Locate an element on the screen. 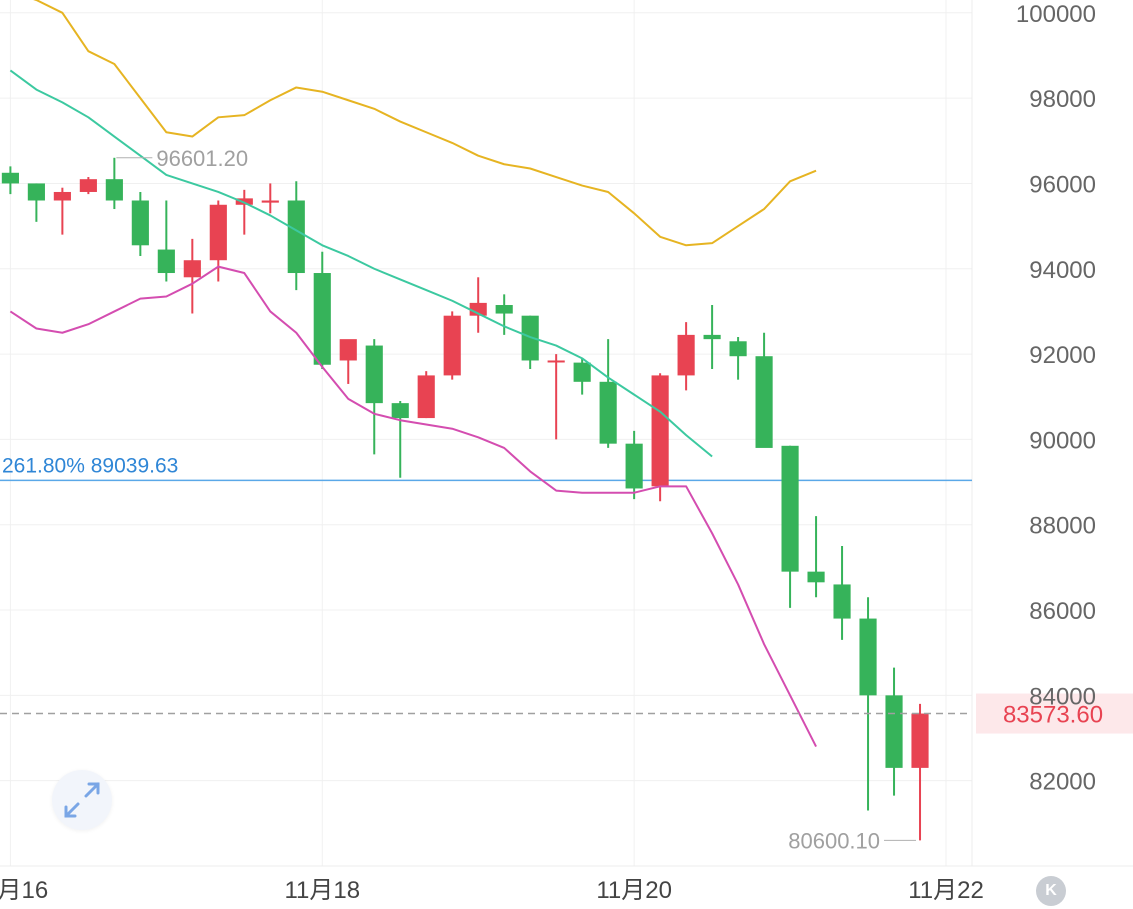 Image resolution: width=1133 pixels, height=909 pixels. x-tick-label: 11月18 is located at coordinates (322, 890).